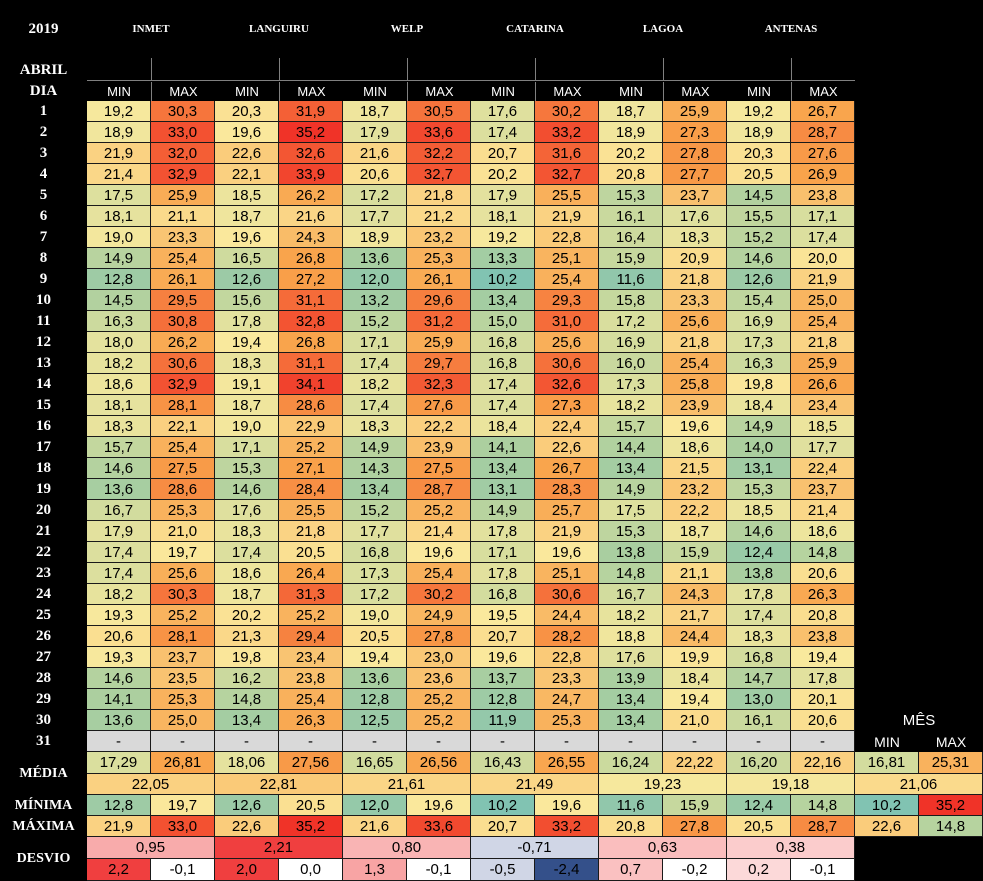 The width and height of the screenshot is (983, 881). I want to click on temp-cell: 27,1, so click(311, 468).